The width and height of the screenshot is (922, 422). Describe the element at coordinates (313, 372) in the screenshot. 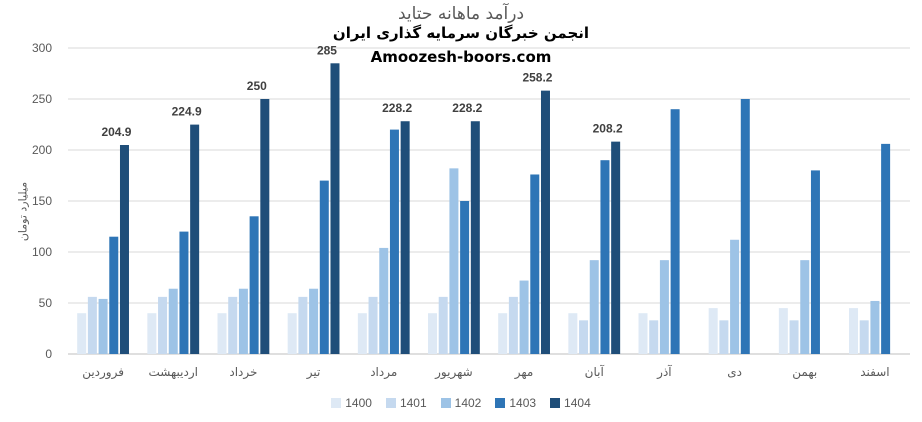

I see `x-tick-label: تیر` at that location.